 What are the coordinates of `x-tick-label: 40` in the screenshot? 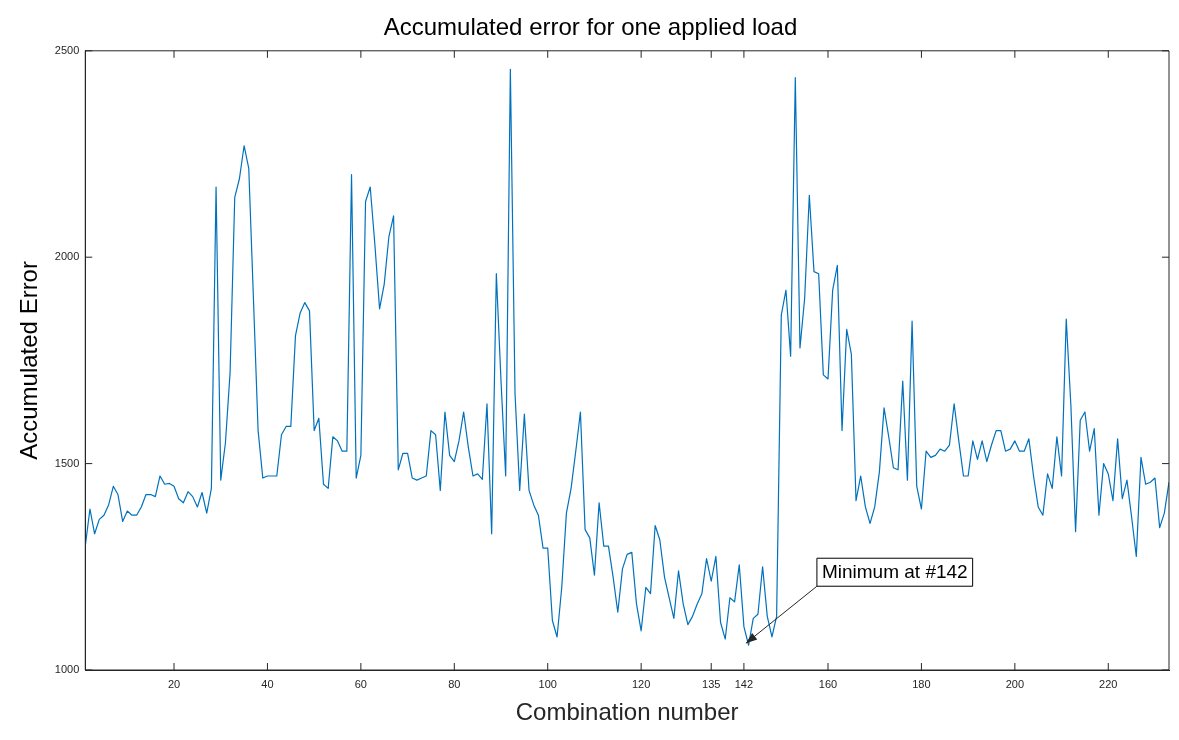 It's located at (267, 683).